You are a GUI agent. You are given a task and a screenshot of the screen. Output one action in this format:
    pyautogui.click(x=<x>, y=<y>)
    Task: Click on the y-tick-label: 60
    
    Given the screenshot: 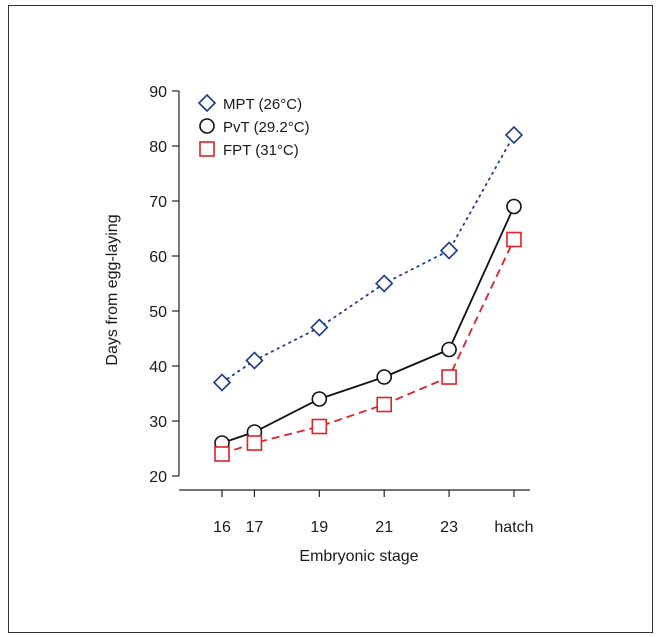 What is the action you would take?
    pyautogui.click(x=158, y=257)
    